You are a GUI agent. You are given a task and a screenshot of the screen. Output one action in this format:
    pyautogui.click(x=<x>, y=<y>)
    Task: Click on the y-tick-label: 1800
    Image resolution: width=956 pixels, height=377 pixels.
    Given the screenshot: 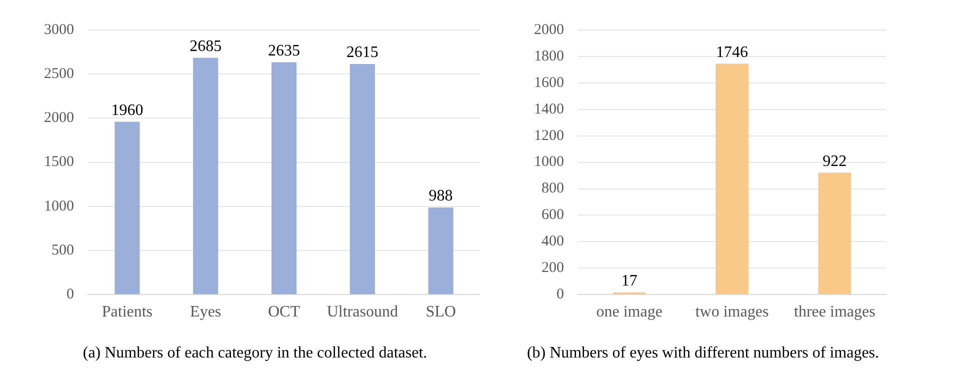 What is the action you would take?
    pyautogui.click(x=549, y=56)
    